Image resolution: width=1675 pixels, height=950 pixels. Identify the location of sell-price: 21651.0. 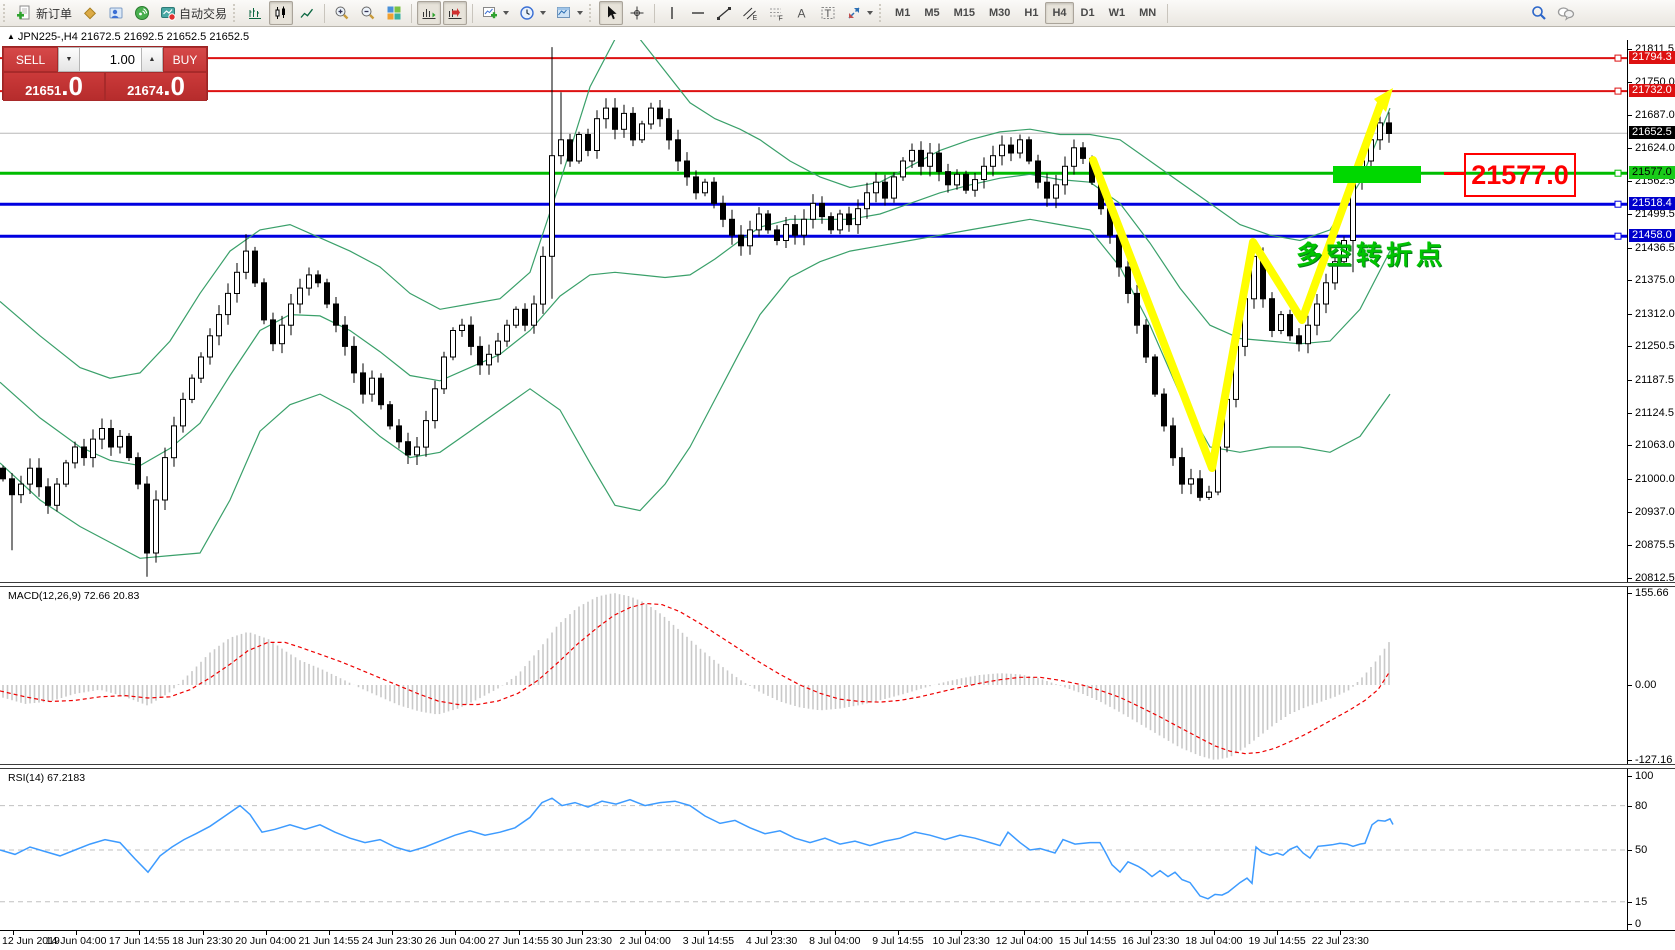
(54, 86).